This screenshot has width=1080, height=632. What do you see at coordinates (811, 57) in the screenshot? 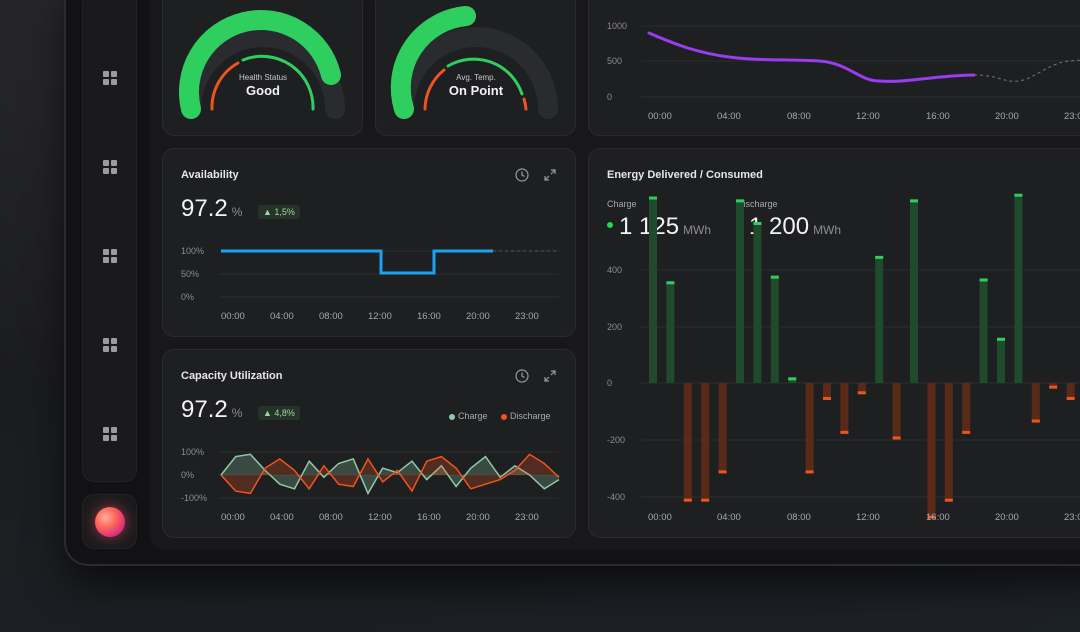
I see `purple-series-line` at bounding box center [811, 57].